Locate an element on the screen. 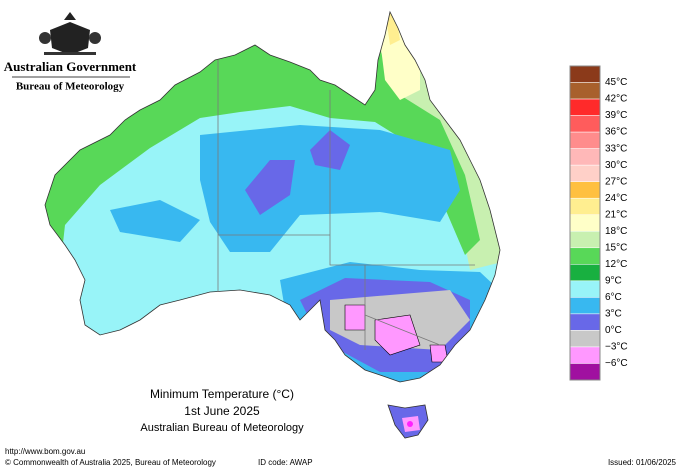 The height and width of the screenshot is (467, 680). legend-label: 42°C is located at coordinates (616, 99).